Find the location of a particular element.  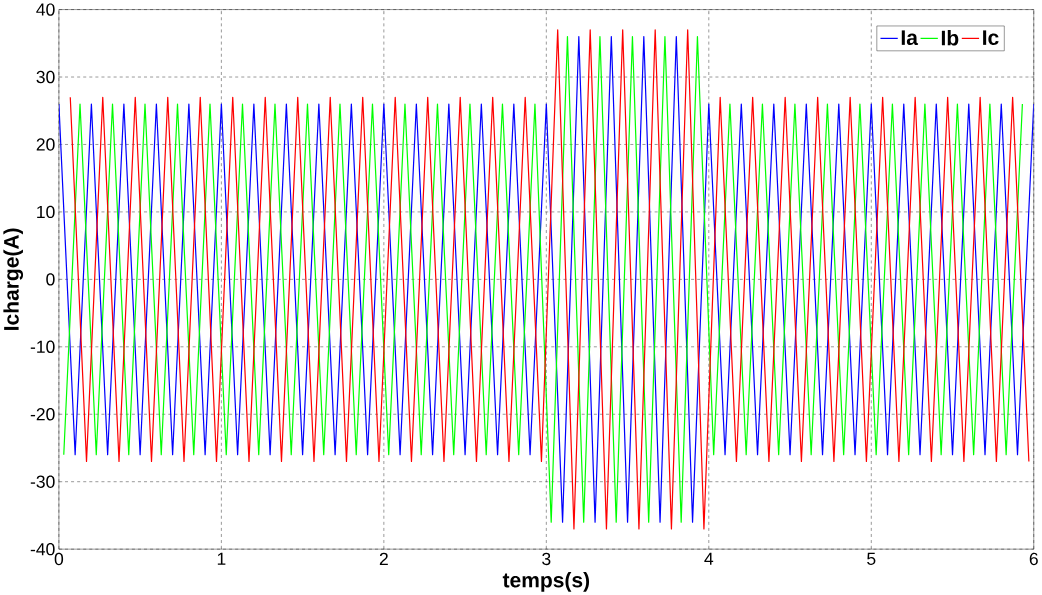

x-axis-title: temps(s) is located at coordinates (546, 582).